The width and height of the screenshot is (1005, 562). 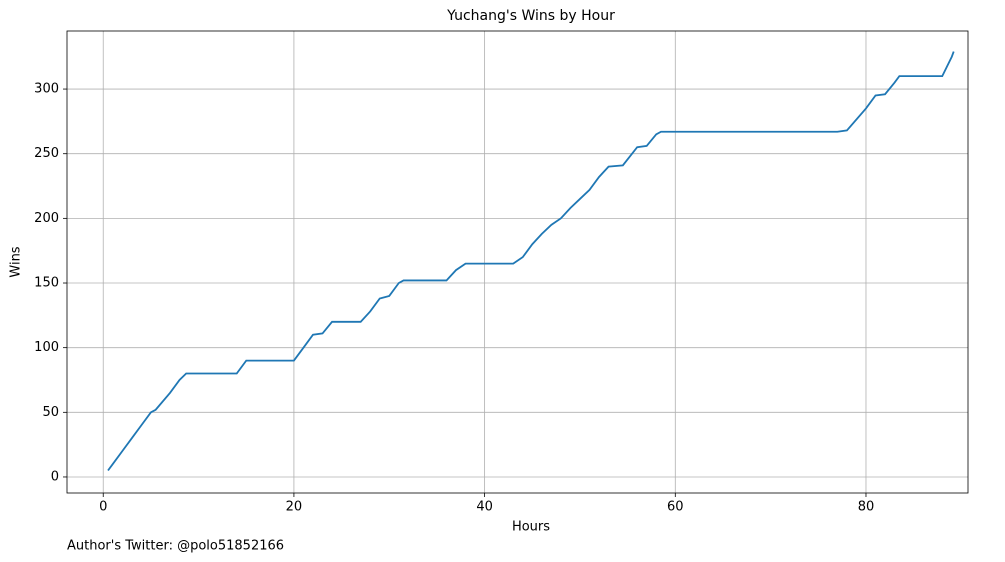 I want to click on y-tick-label: 0, so click(x=55, y=476).